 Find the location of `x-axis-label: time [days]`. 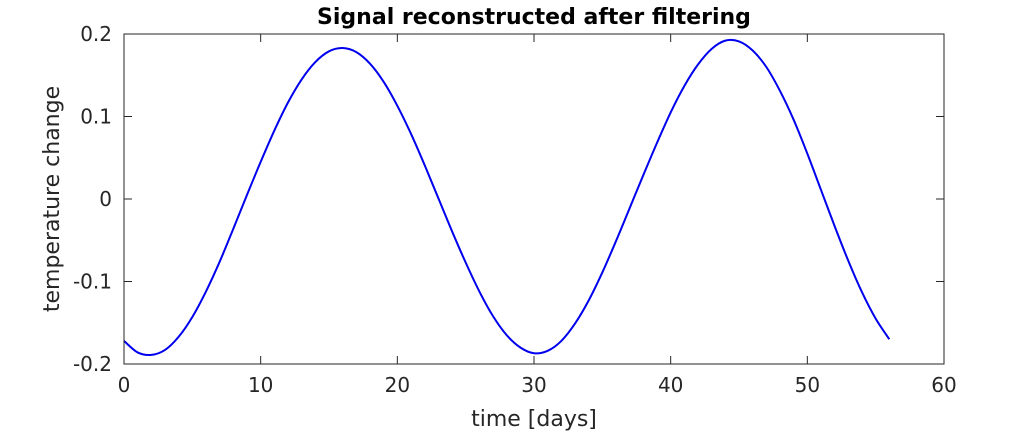

x-axis-label: time [days] is located at coordinates (534, 419).